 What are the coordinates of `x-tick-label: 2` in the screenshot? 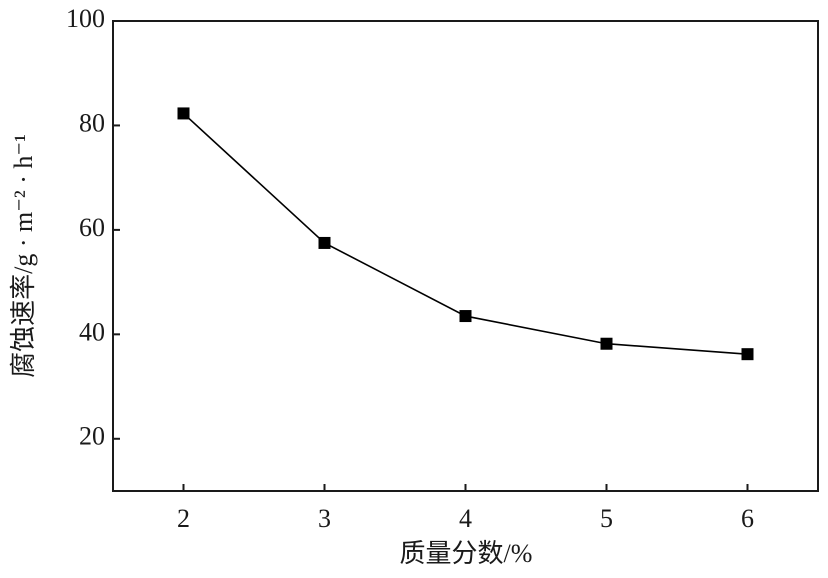 It's located at (183, 518).